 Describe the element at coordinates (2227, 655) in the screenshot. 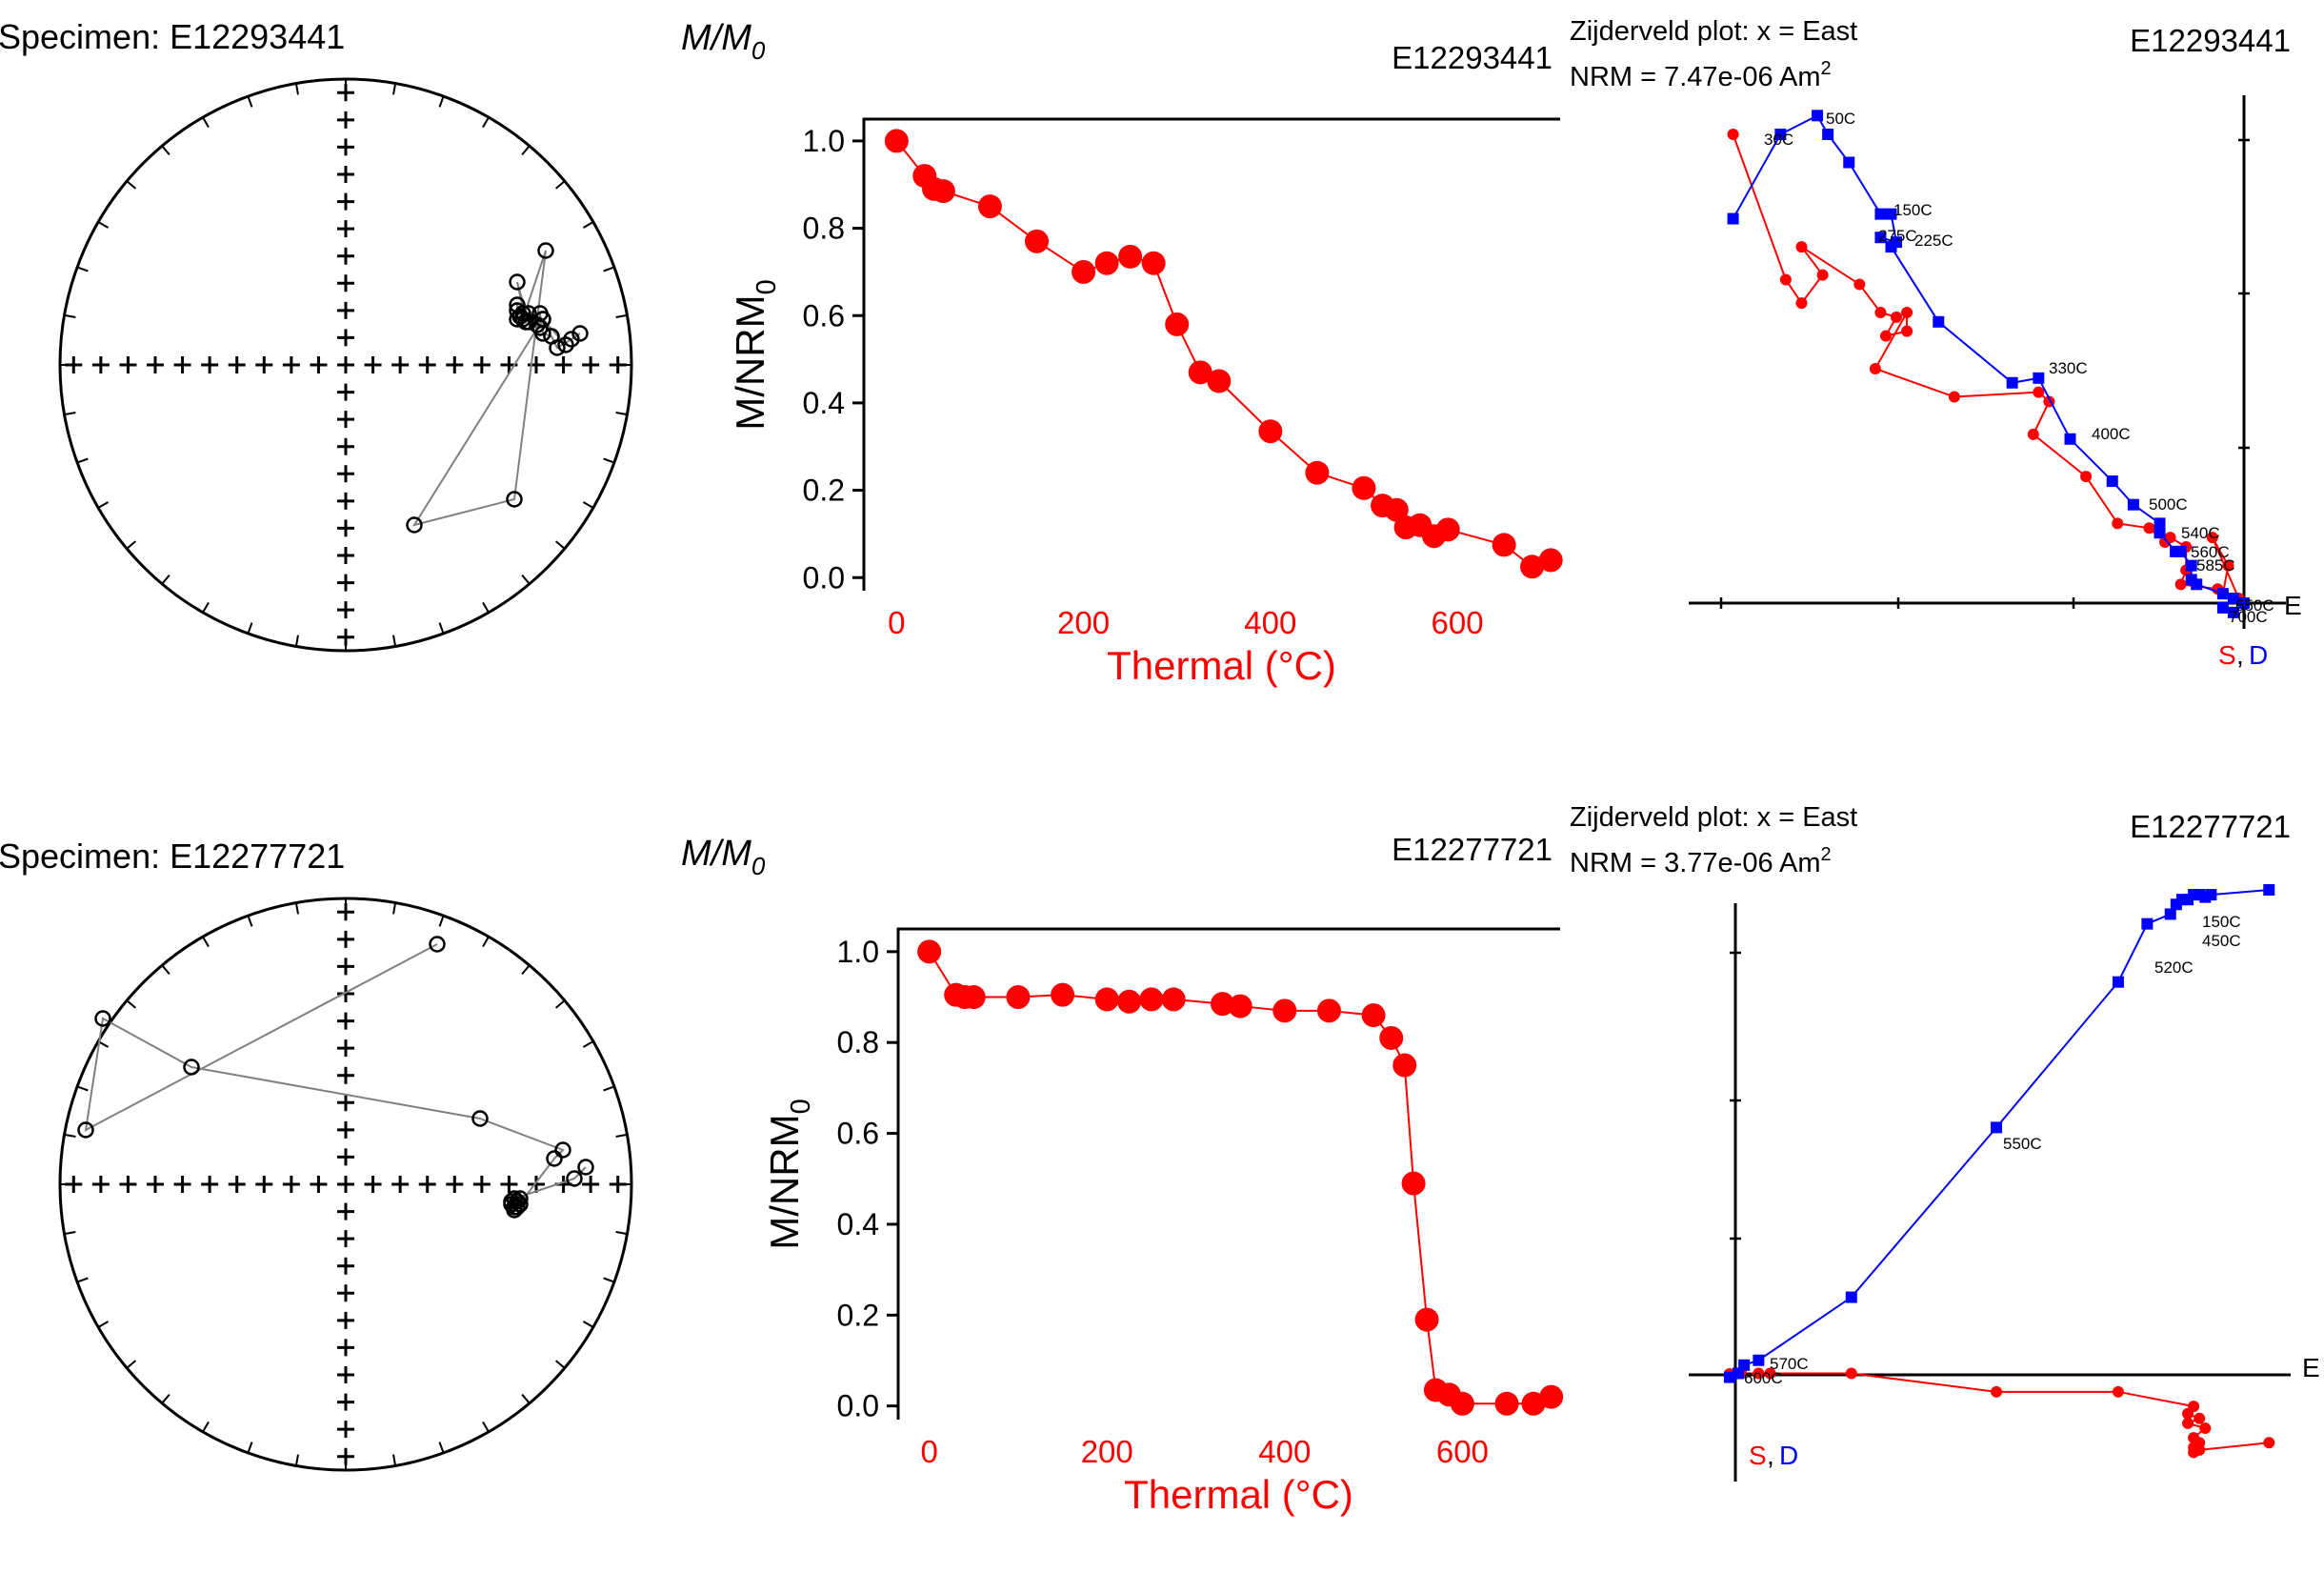

I see `s-axis-label: S` at that location.